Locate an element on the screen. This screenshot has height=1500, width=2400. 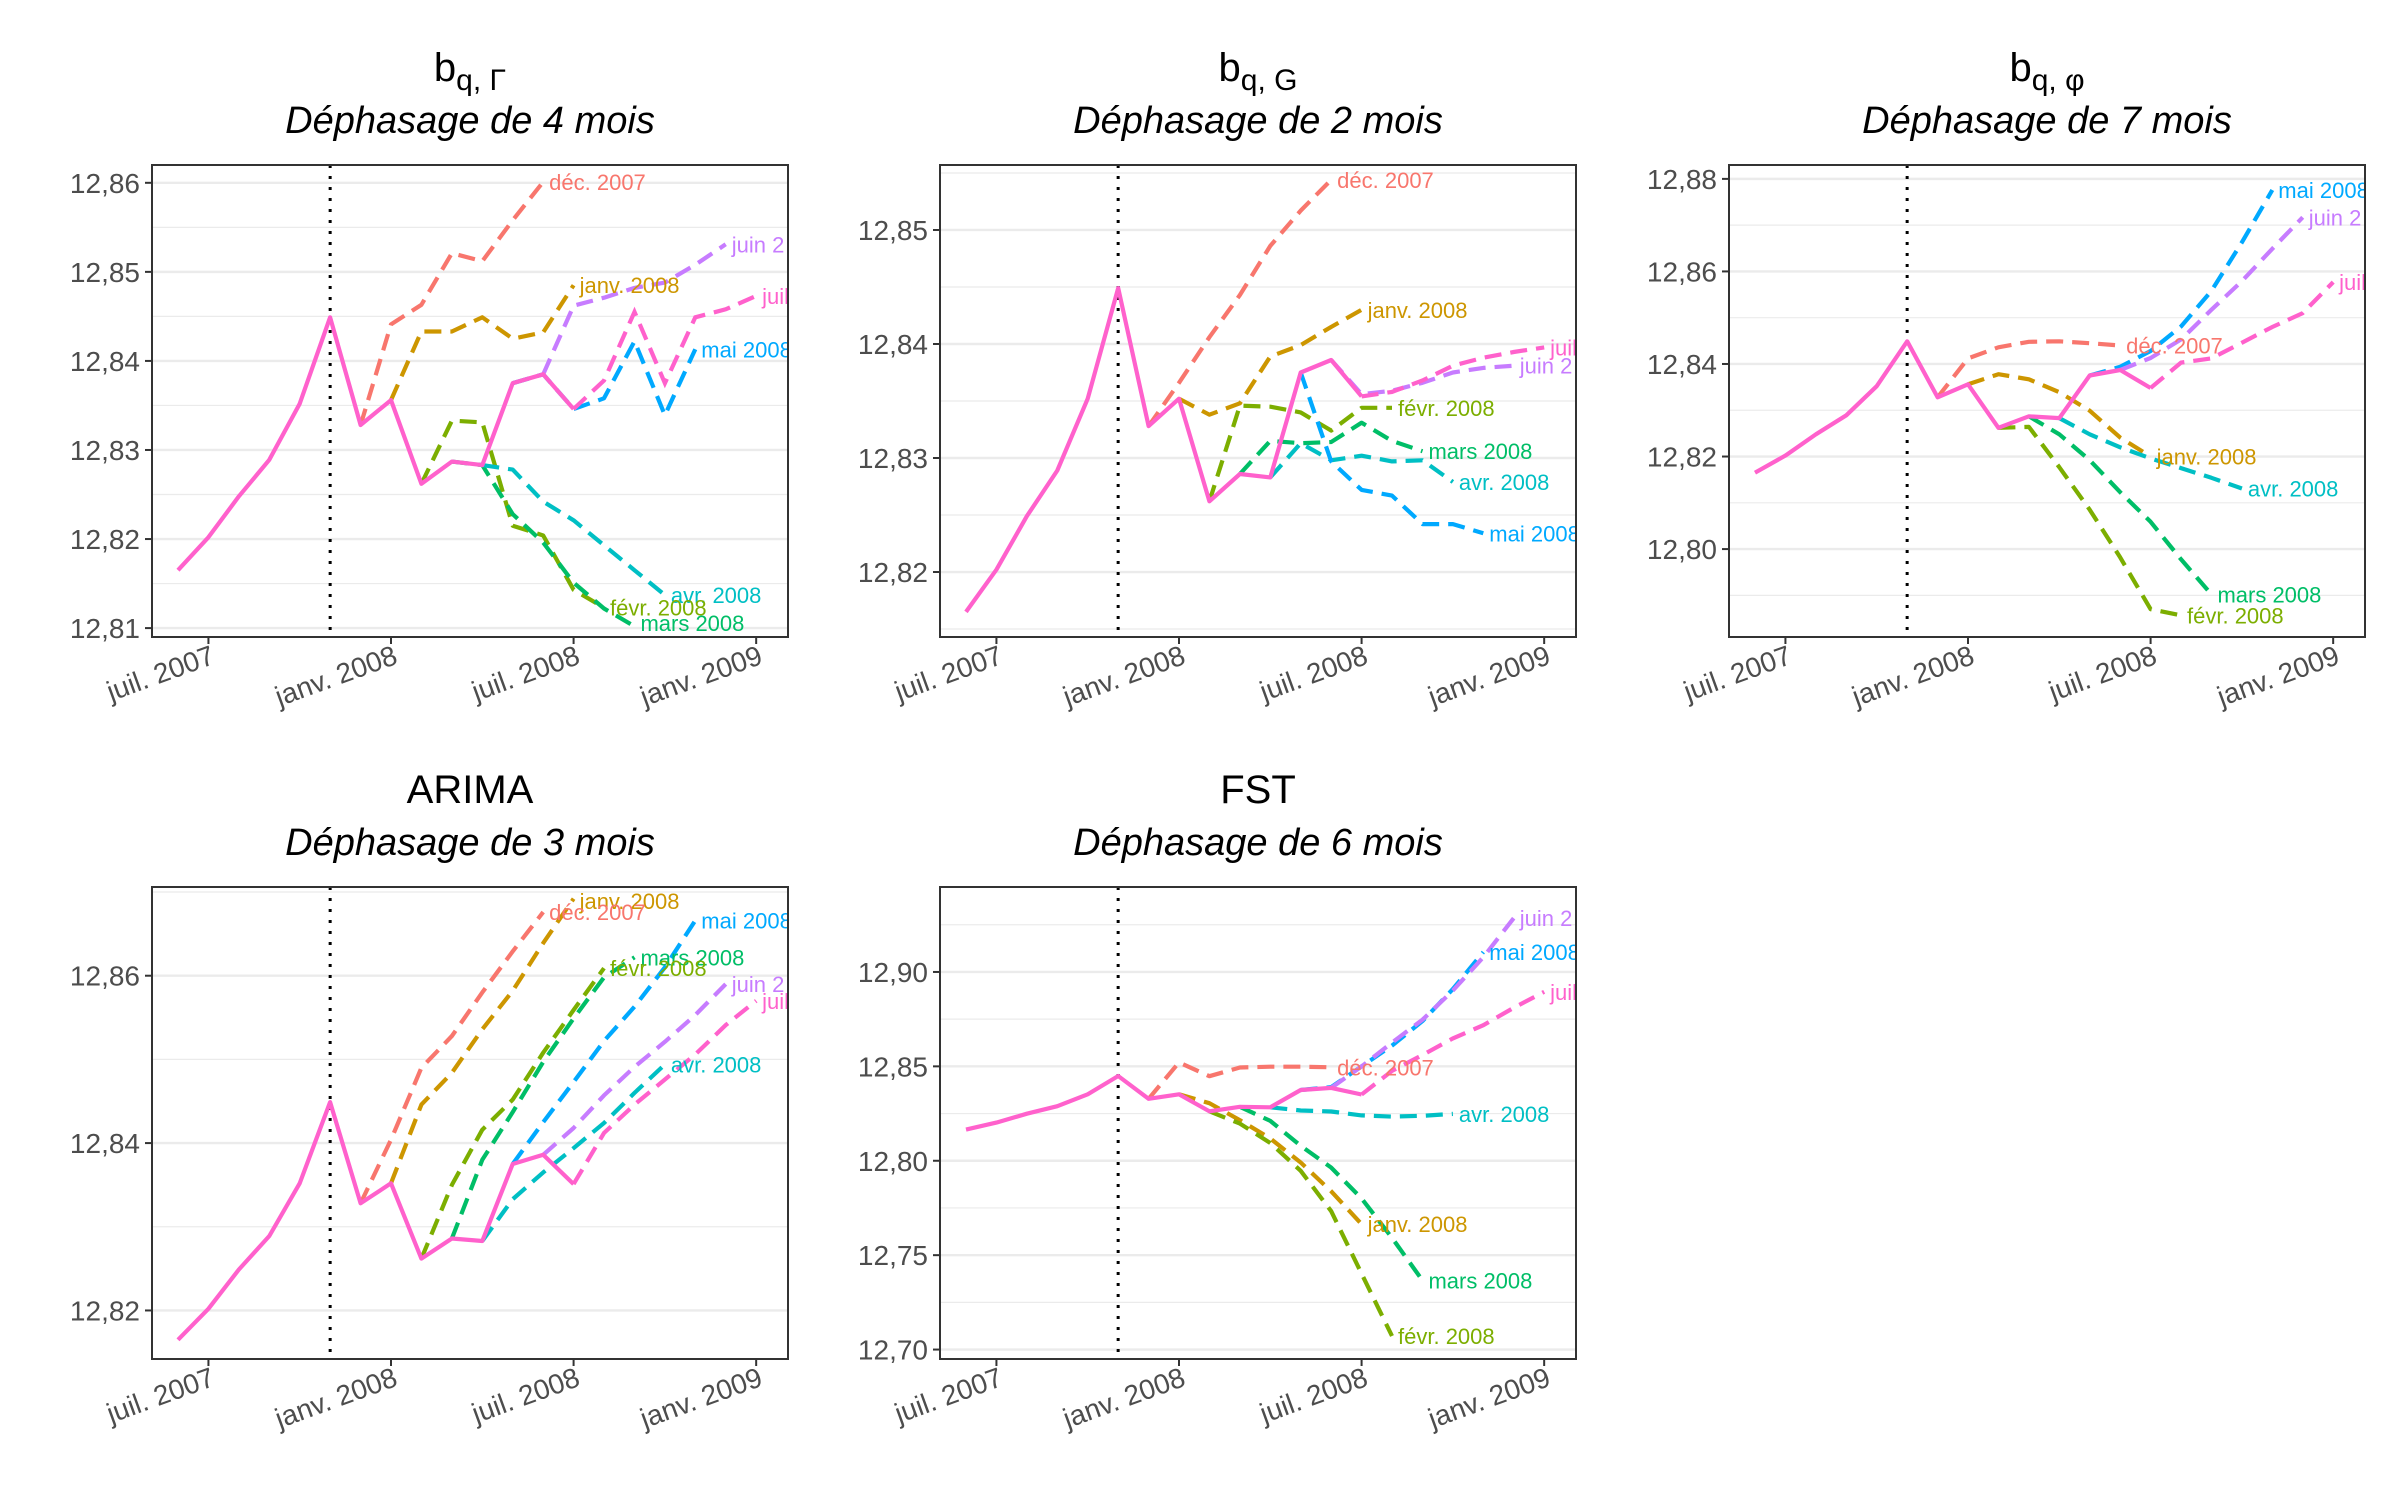
end-label-juin-2008: juin 2 is located at coordinates (1546, 366).